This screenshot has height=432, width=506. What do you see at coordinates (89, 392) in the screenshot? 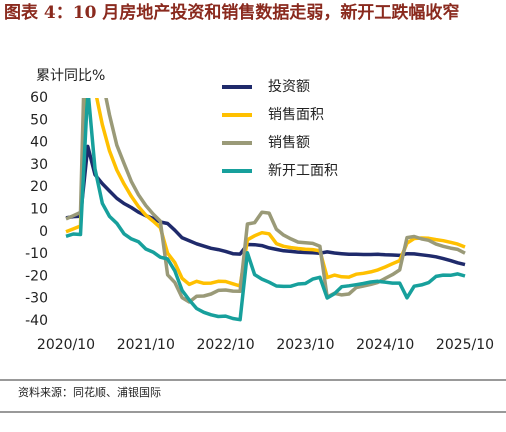
I see `source: 资料来源：同花顺、浦银国际` at bounding box center [89, 392].